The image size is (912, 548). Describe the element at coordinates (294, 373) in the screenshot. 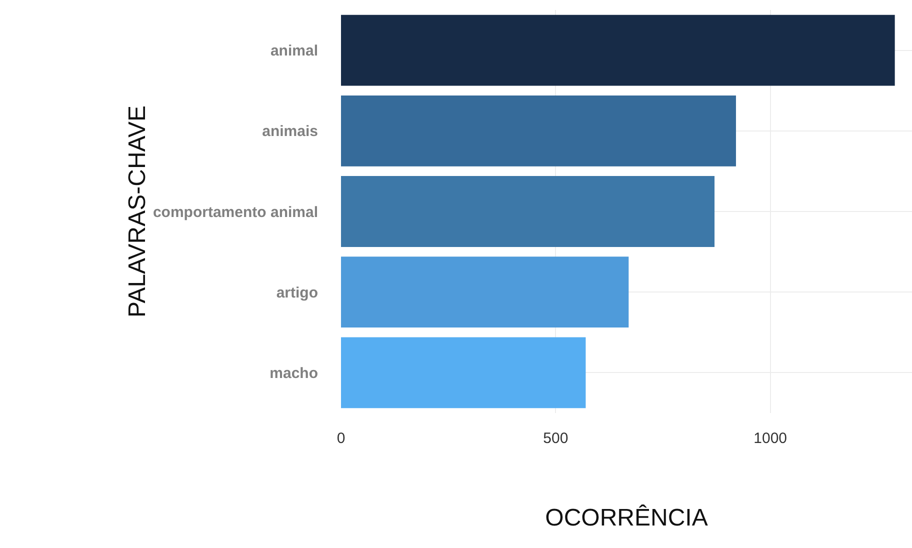

I see `y-tick-label: macho` at that location.